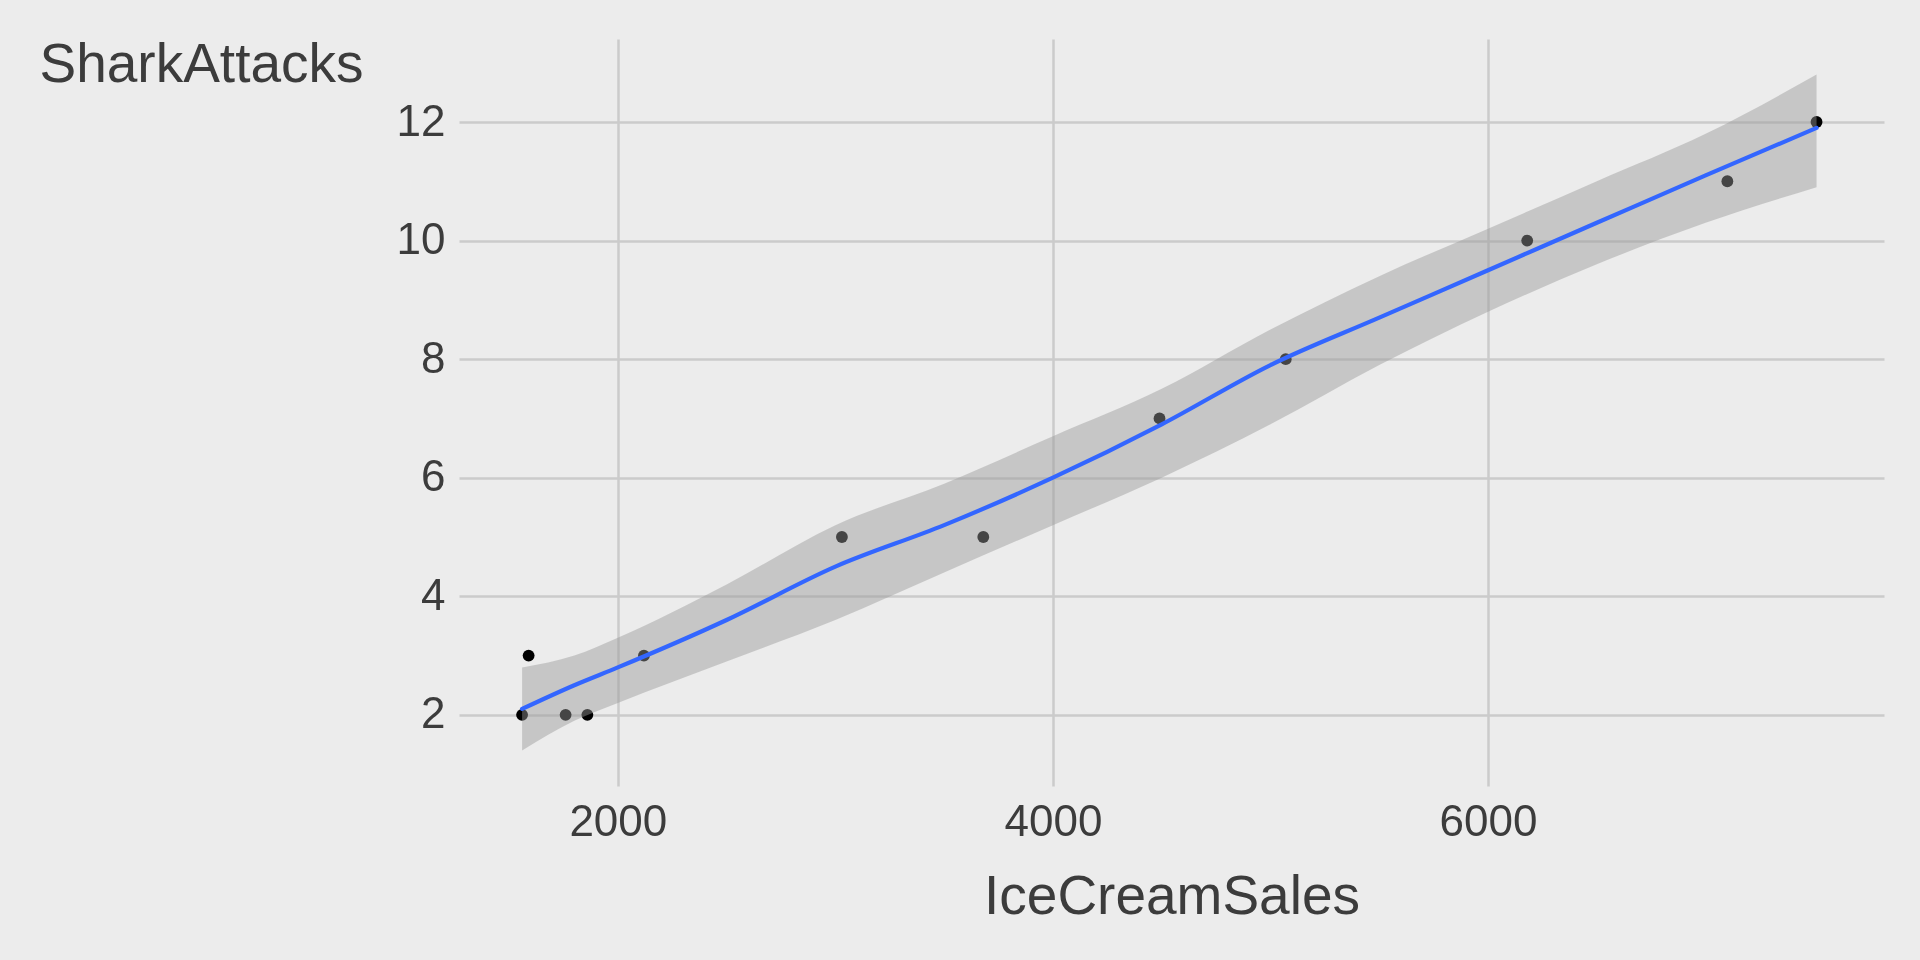 The width and height of the screenshot is (1920, 960). What do you see at coordinates (201, 62) in the screenshot?
I see `y-axis-title: SharkAttacks` at bounding box center [201, 62].